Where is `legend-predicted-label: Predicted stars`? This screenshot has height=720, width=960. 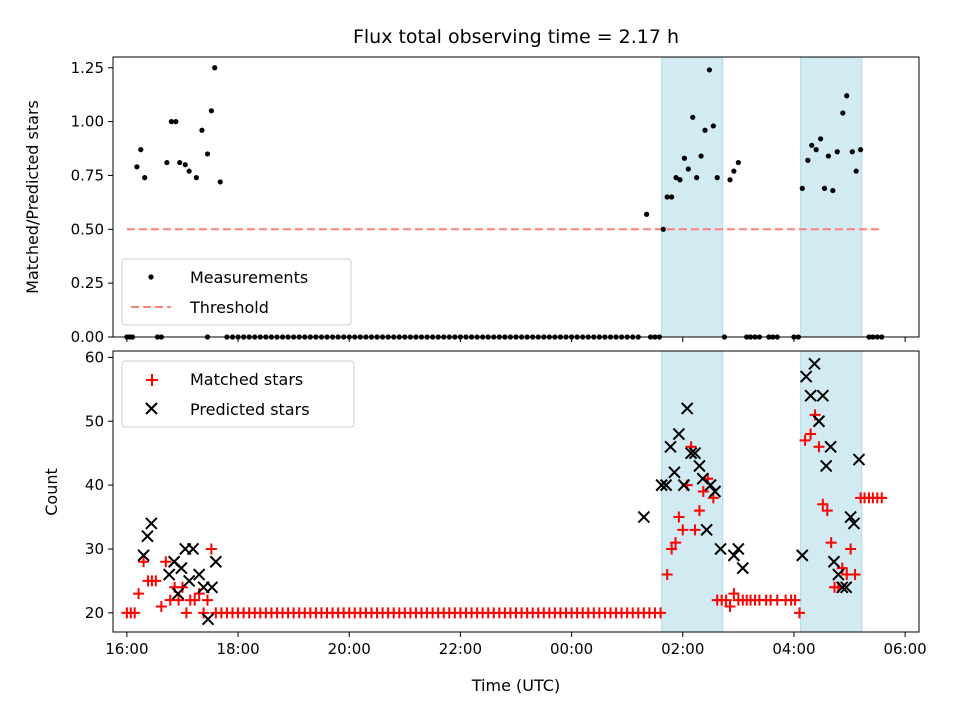
legend-predicted-label: Predicted stars is located at coordinates (250, 409).